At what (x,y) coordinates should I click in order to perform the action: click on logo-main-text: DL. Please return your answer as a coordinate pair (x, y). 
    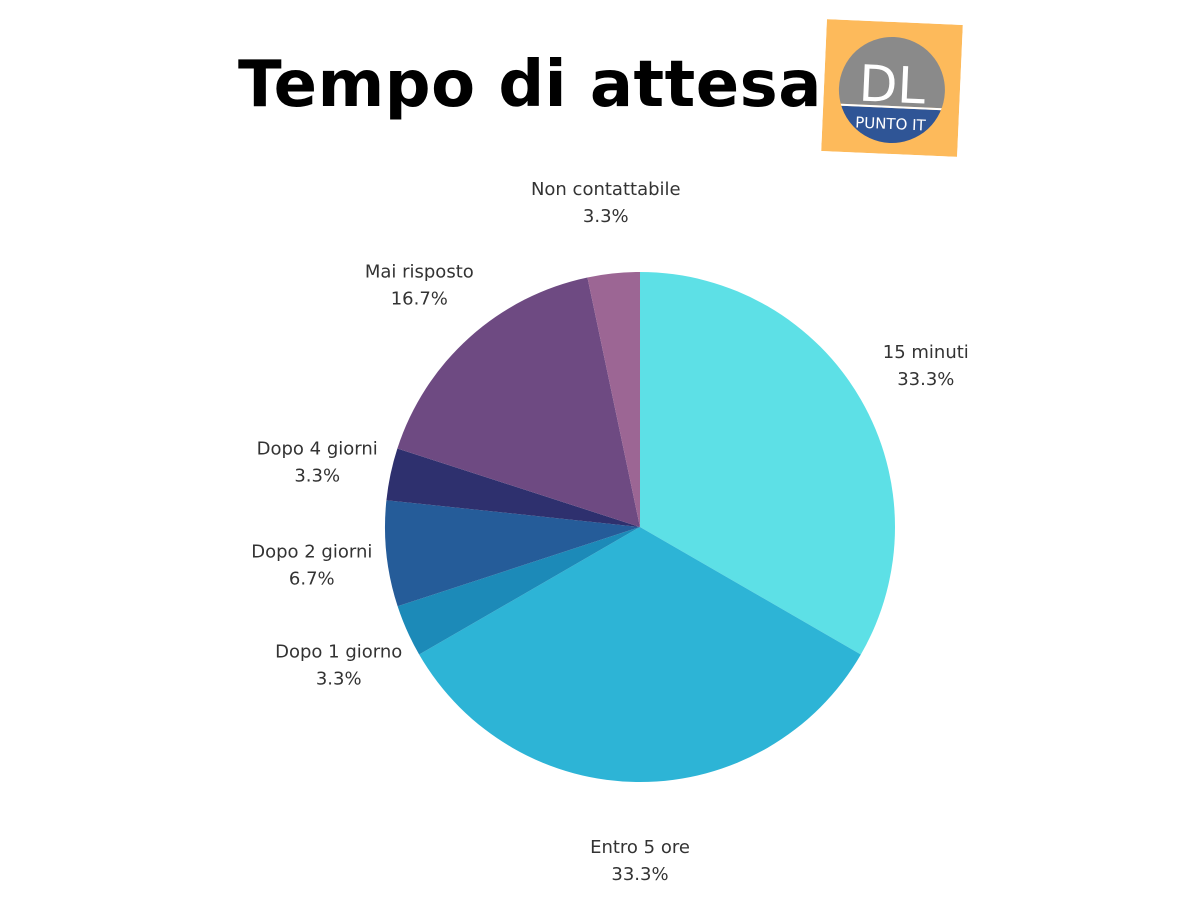
    Looking at the image, I should click on (892, 85).